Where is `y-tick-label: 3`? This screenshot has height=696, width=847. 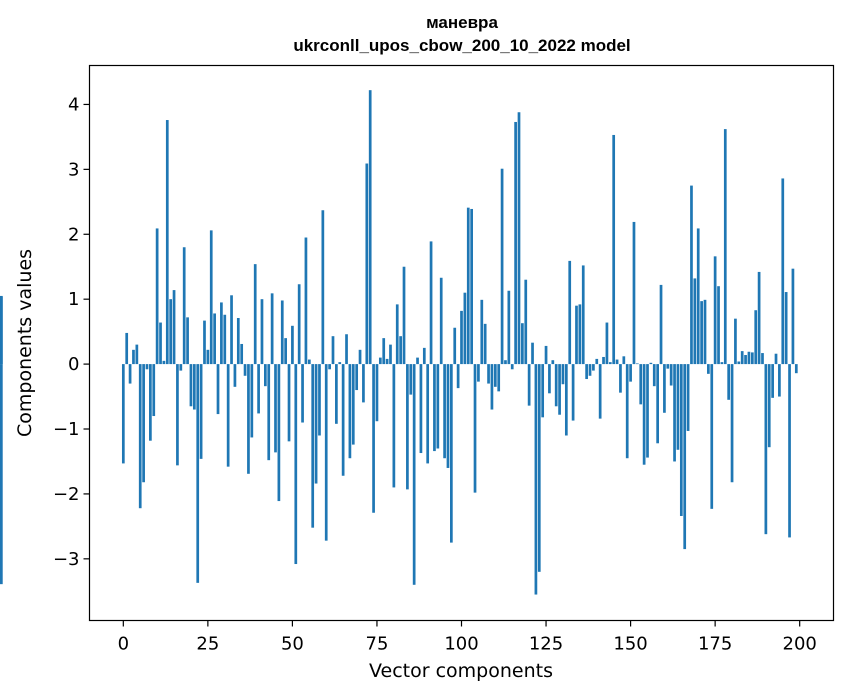
y-tick-label: 3 is located at coordinates (73, 169).